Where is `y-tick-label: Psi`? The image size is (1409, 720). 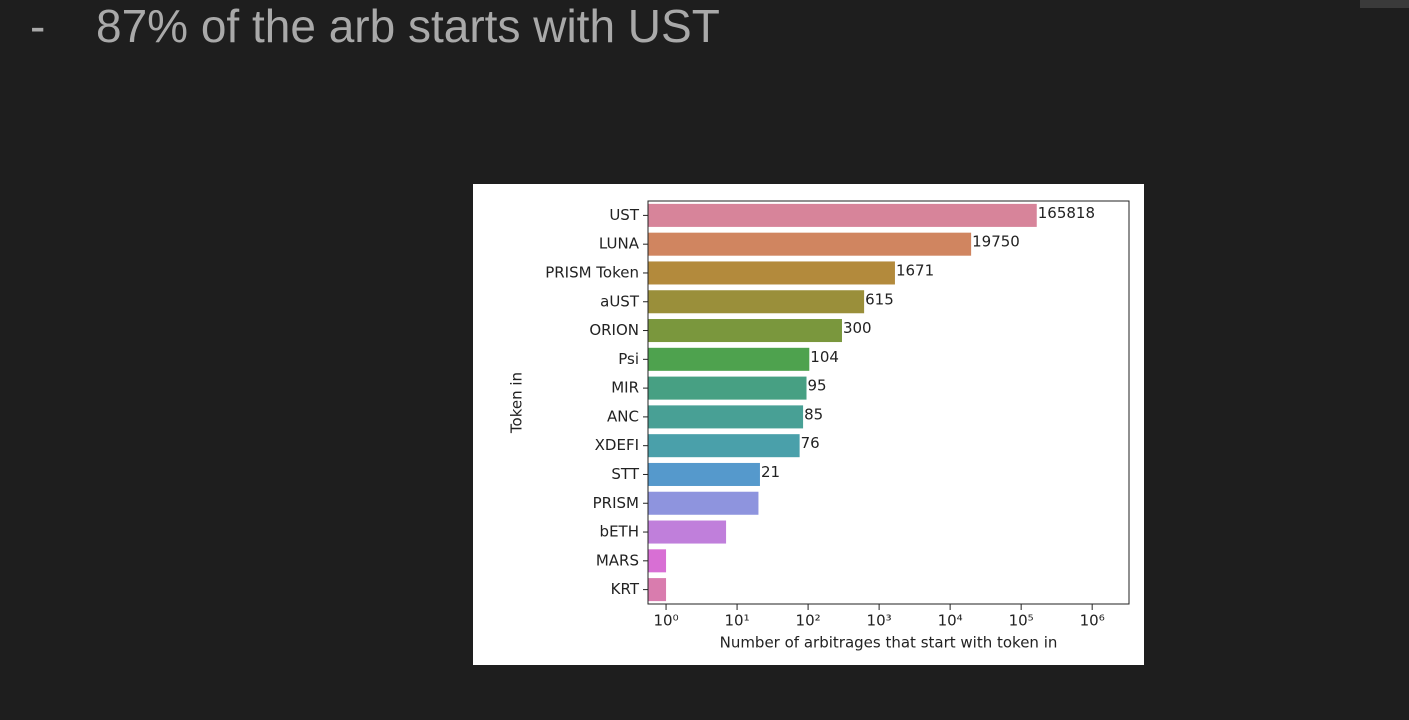 y-tick-label: Psi is located at coordinates (628, 359).